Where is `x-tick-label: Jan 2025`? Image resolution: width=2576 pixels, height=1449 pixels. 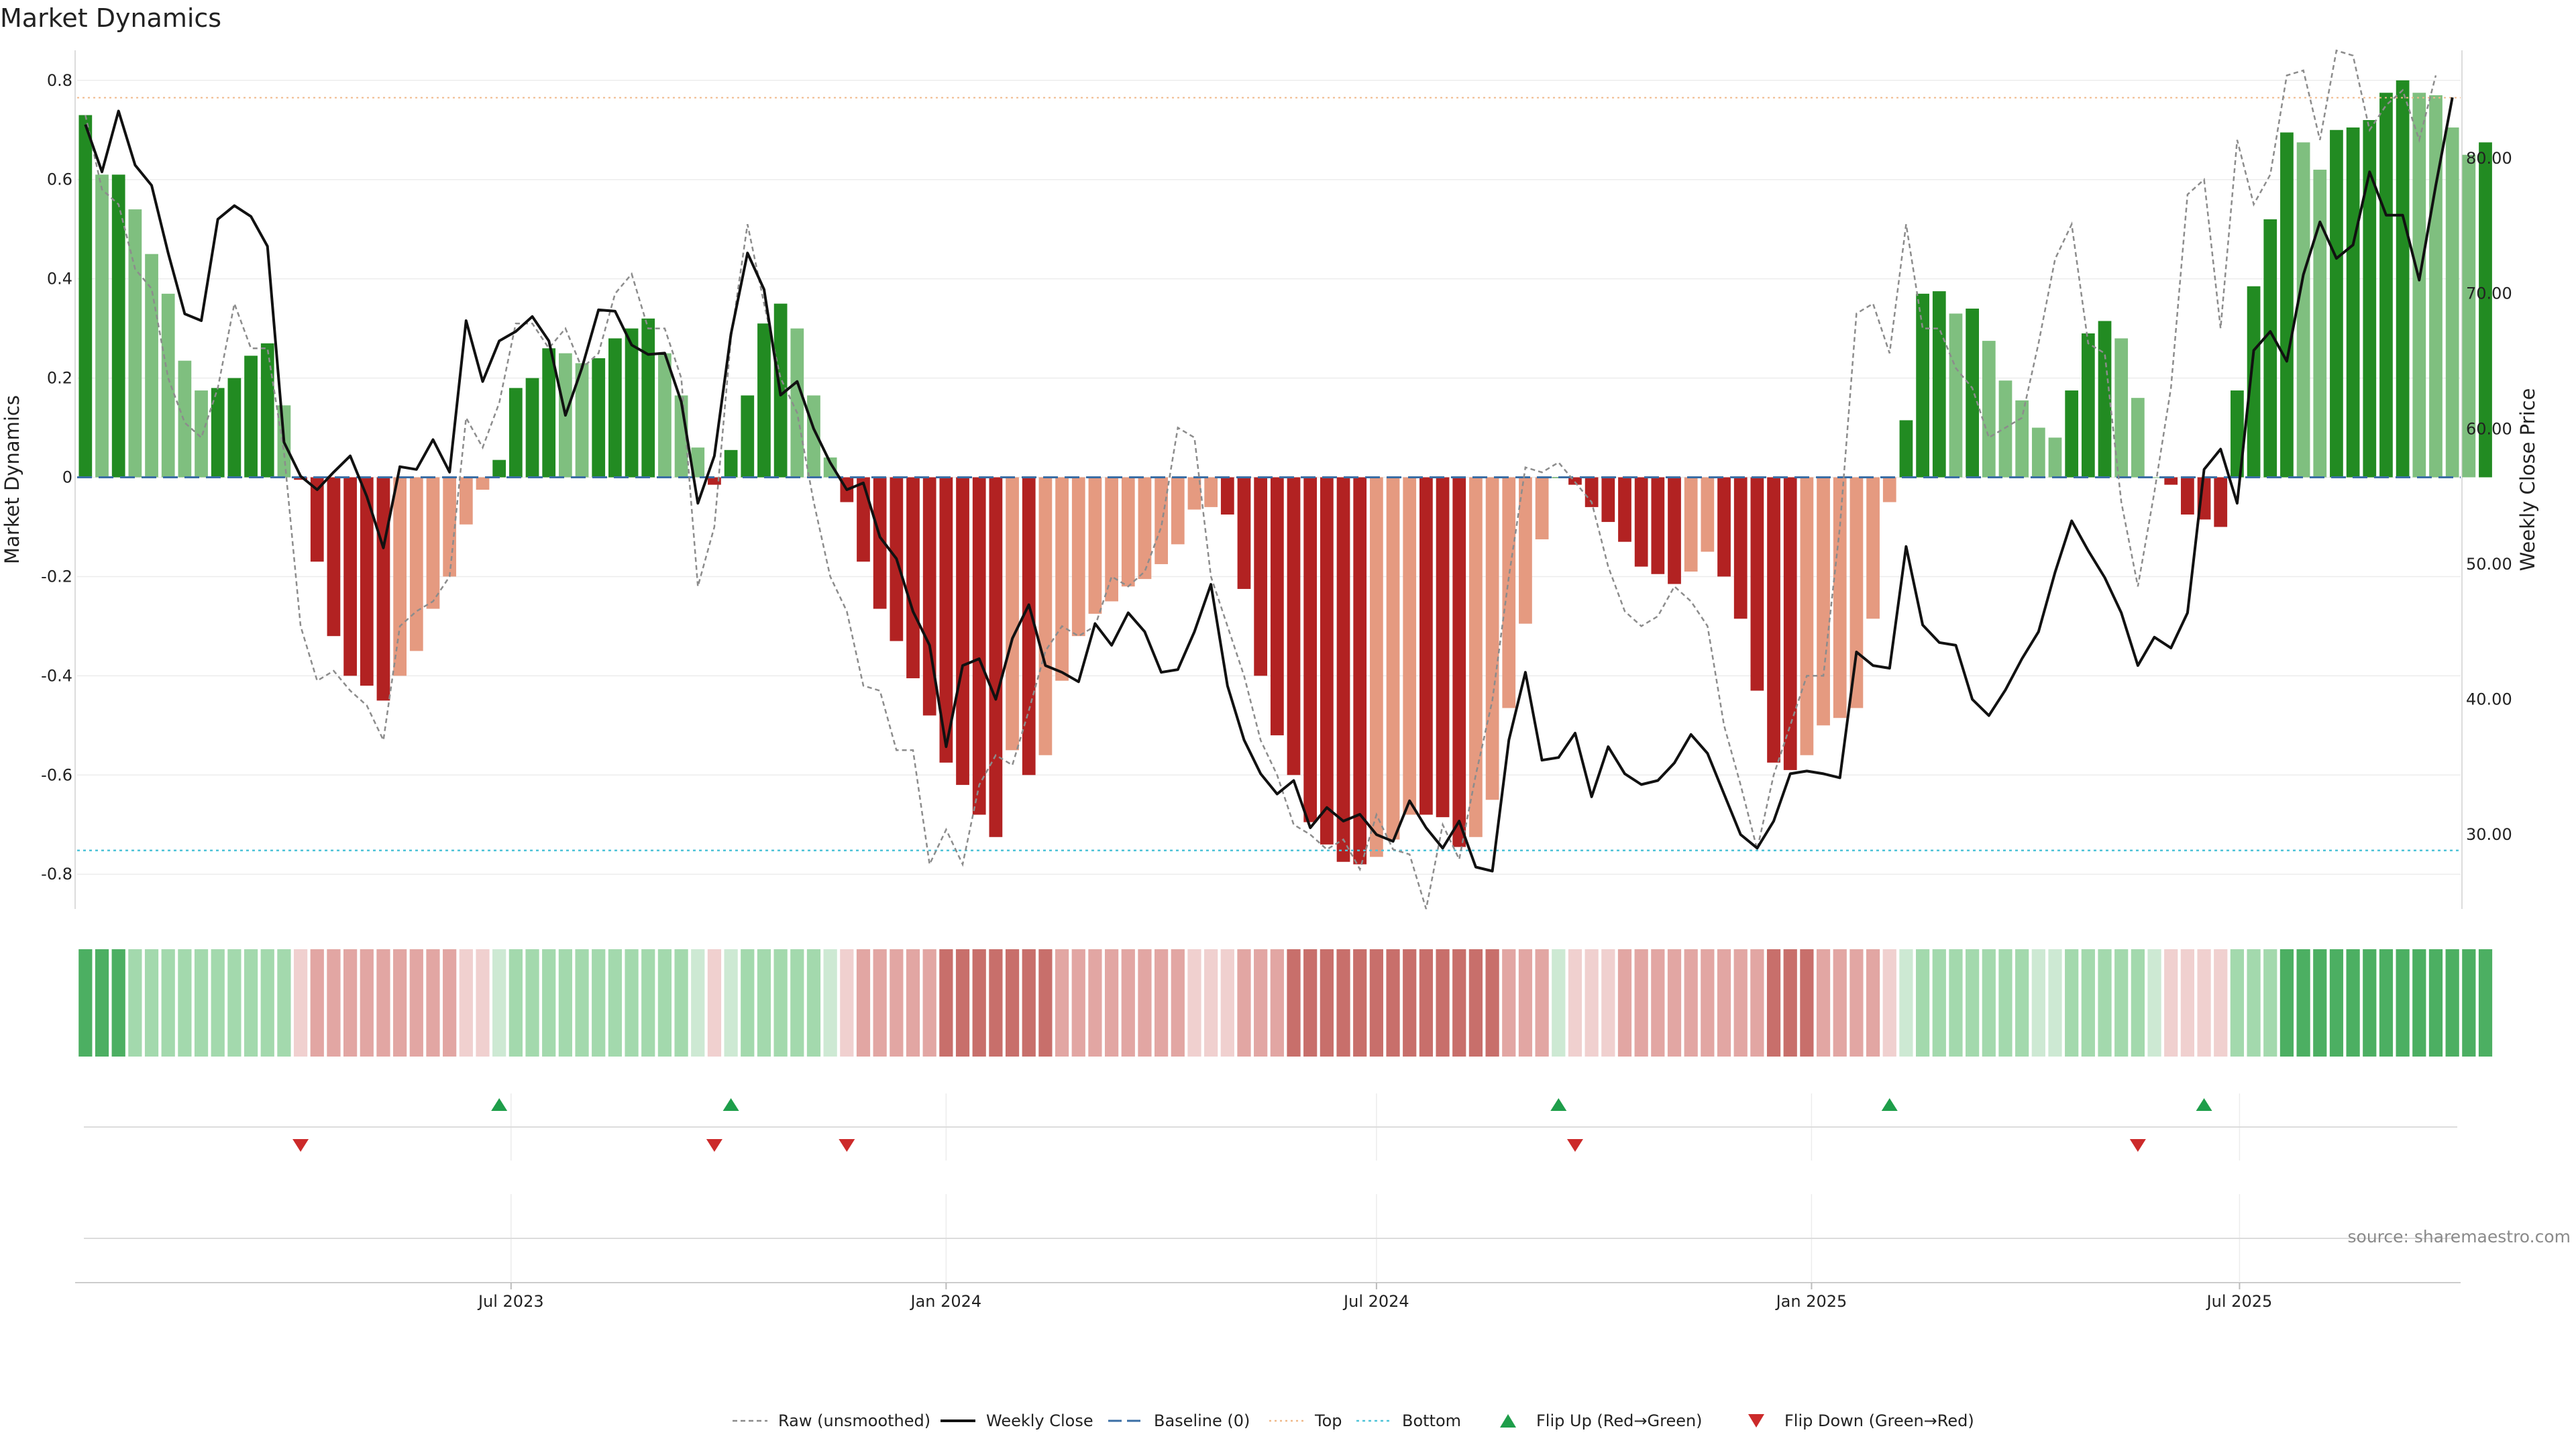 x-tick-label: Jan 2025 is located at coordinates (1811, 1301).